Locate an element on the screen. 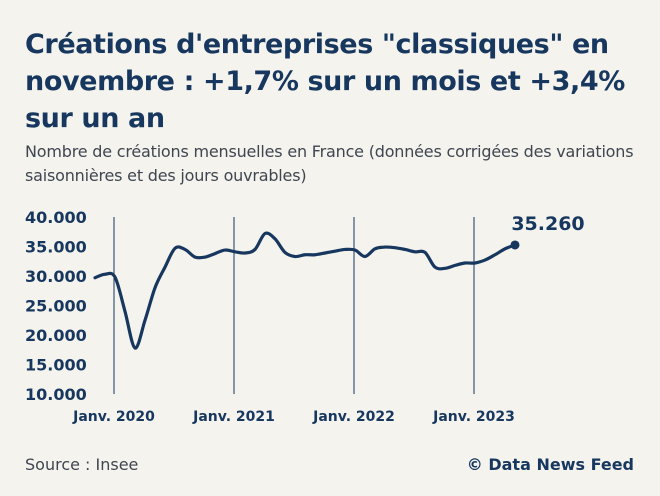  y-tick-label: 10.000 is located at coordinates (56, 394).